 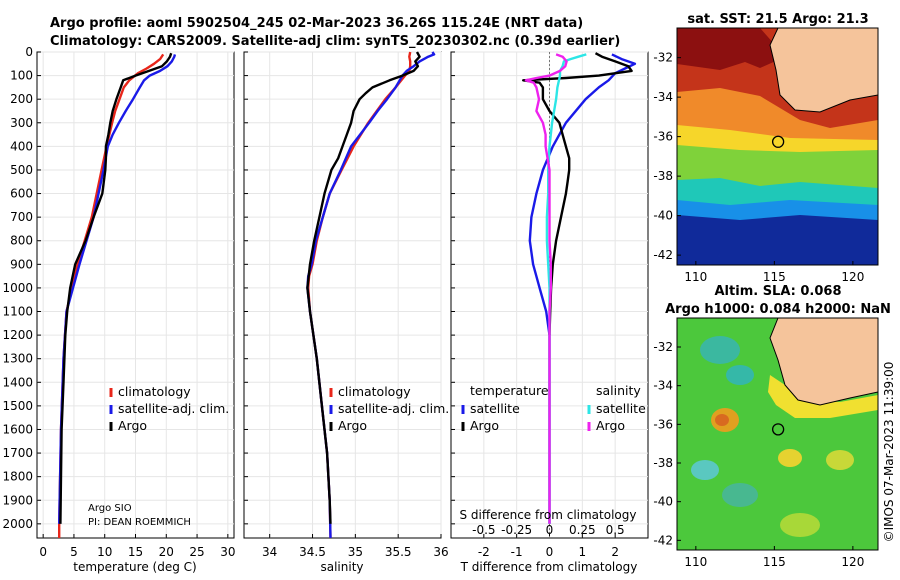 I want to click on depth-tick-label: 1600, so click(x=17, y=429).